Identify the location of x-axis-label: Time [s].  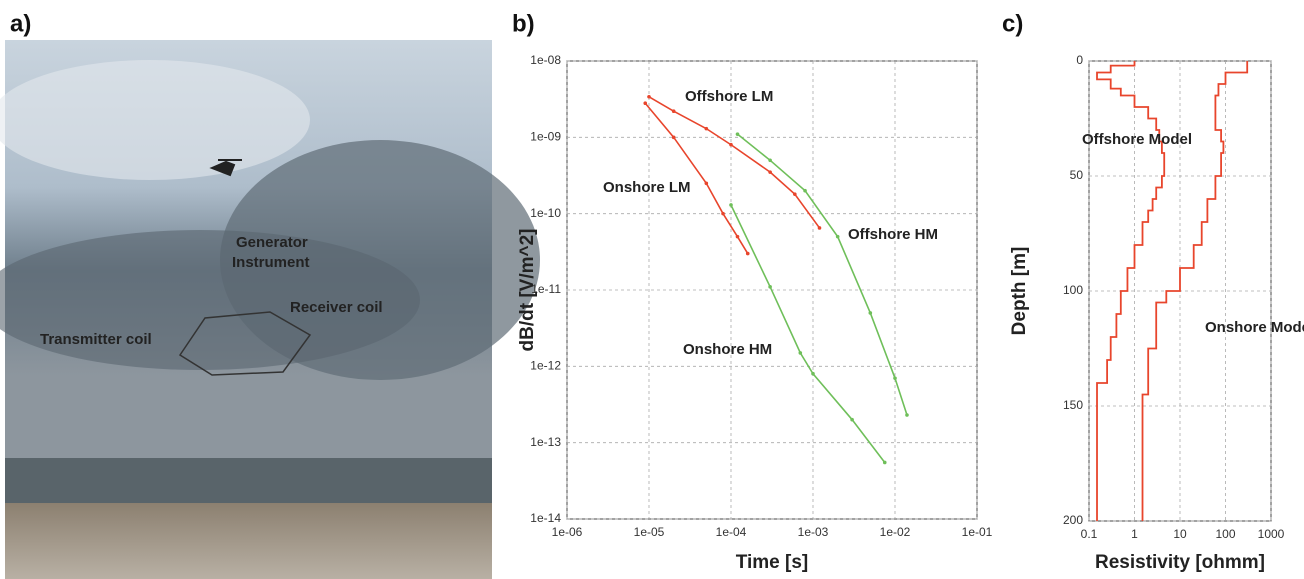
(772, 562).